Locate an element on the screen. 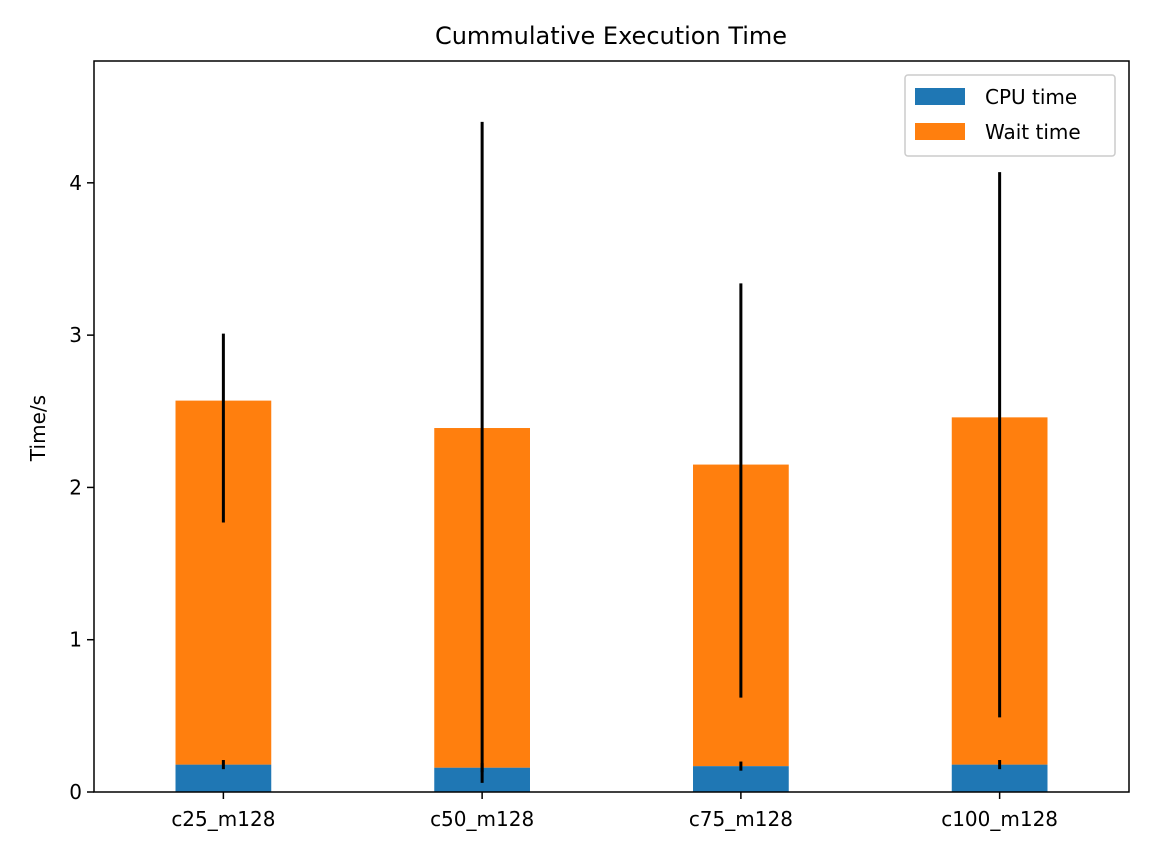 Image resolution: width=1154 pixels, height=862 pixels. x-tick-label: c100_m128 is located at coordinates (999, 819).